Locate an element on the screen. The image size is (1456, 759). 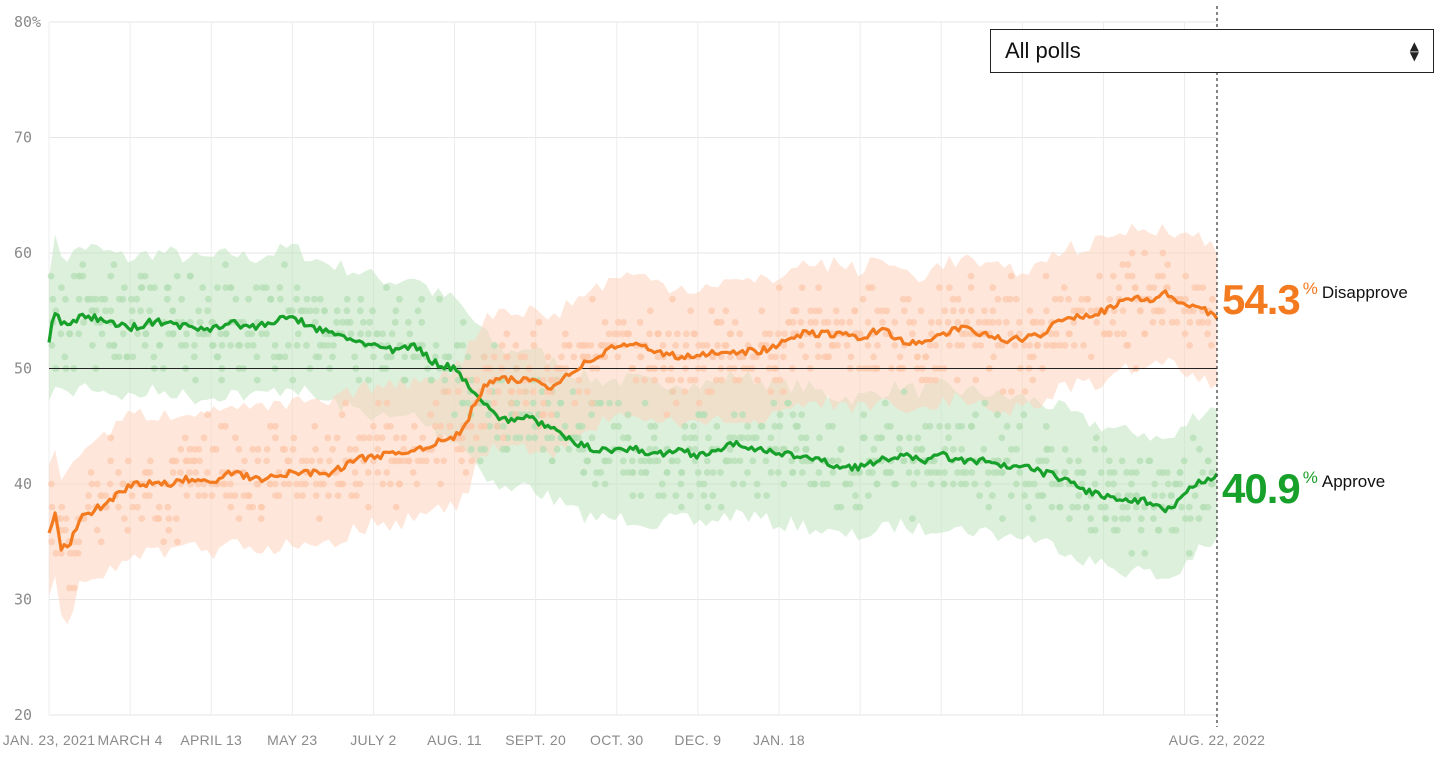
poll-filter-dropdown: All polls ▲ ▼ is located at coordinates (1212, 51).